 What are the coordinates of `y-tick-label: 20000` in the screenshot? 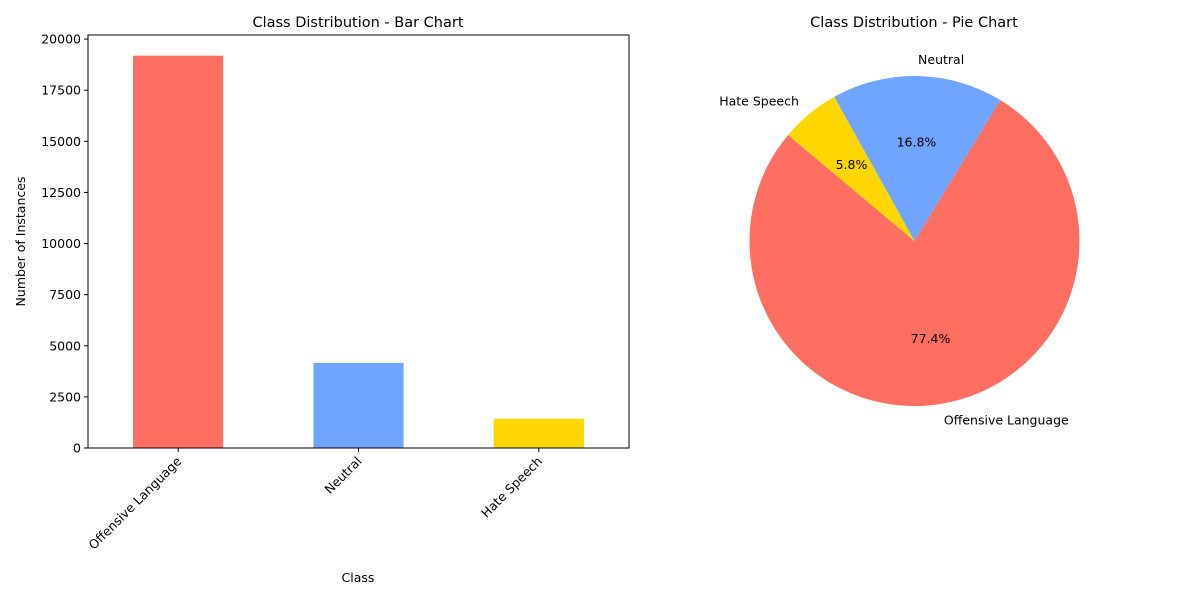 It's located at (61, 39).